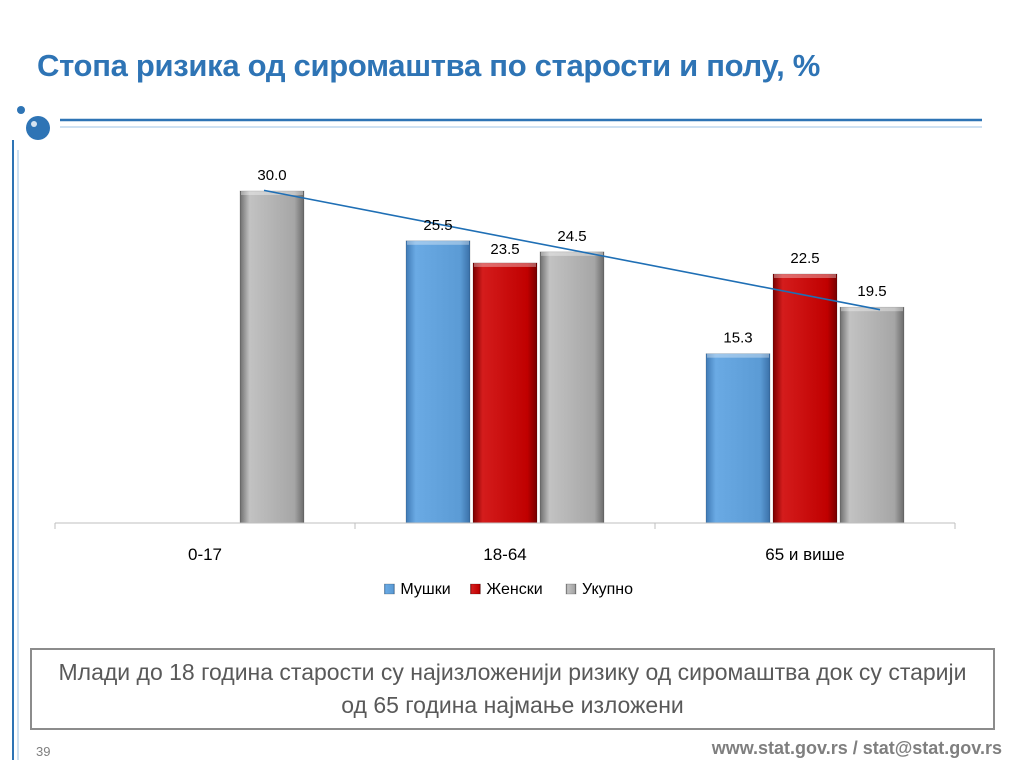  Describe the element at coordinates (475, 589) in the screenshot. I see `legend-swatch-женски` at that location.